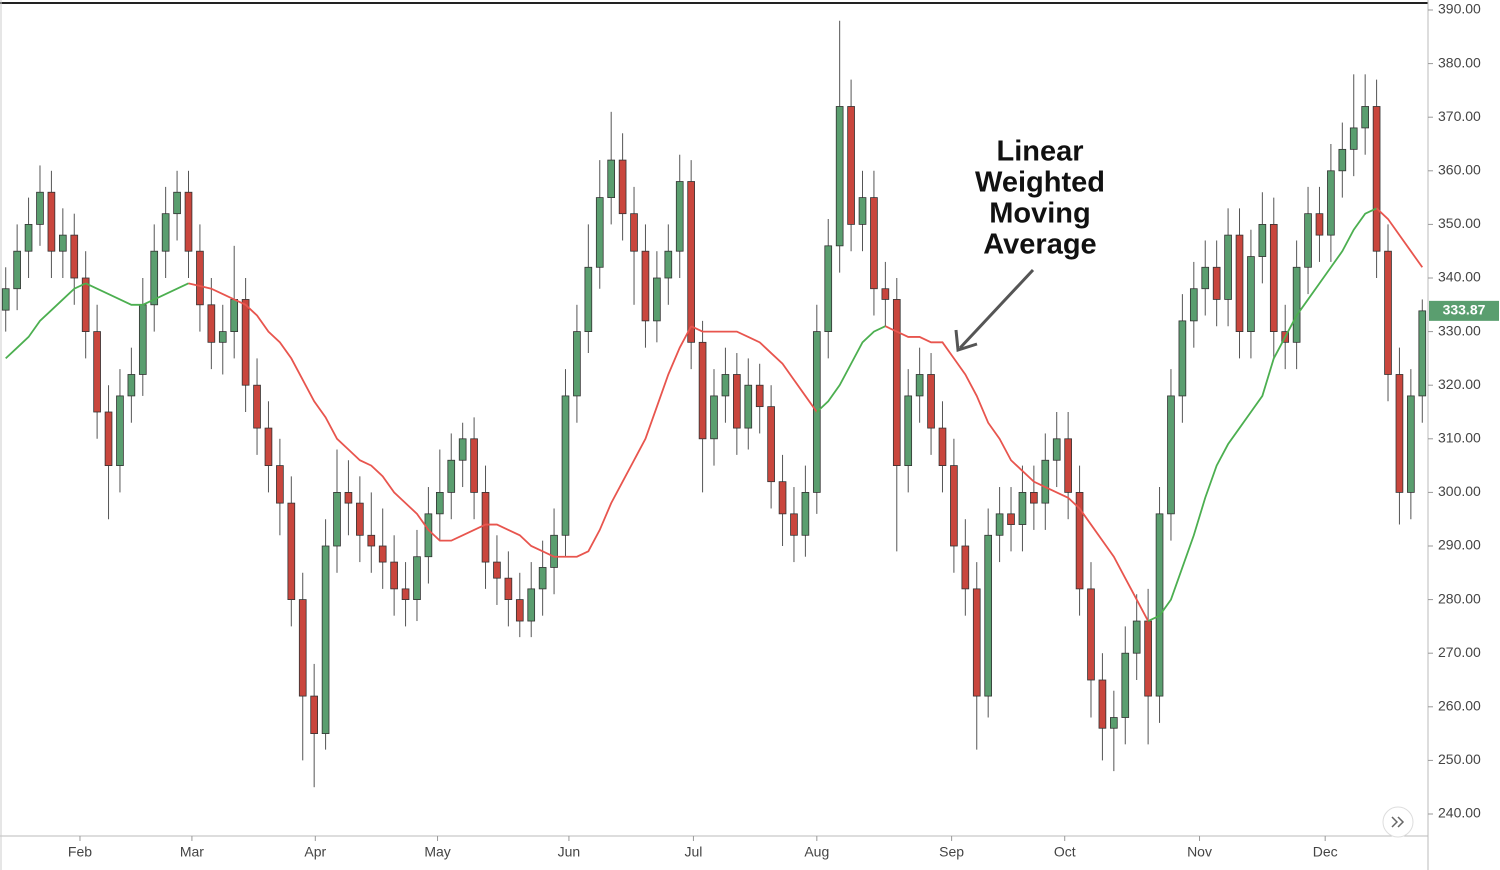  What do you see at coordinates (1459, 759) in the screenshot?
I see `y-tick-label: 250.00` at bounding box center [1459, 759].